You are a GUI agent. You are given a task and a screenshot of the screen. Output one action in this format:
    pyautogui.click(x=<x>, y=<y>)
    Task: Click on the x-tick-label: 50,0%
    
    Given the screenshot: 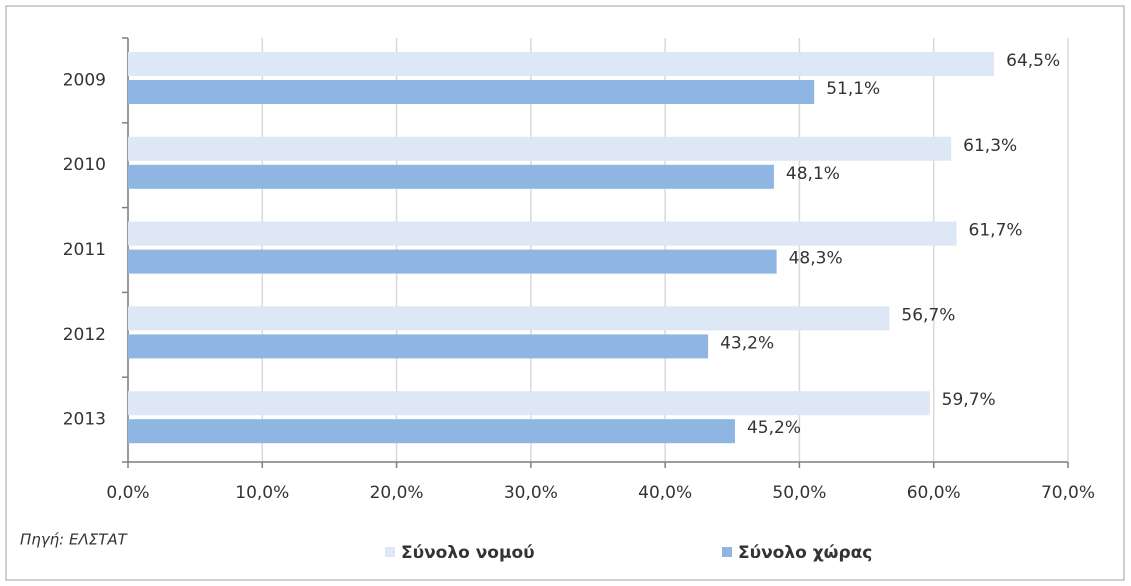 What is the action you would take?
    pyautogui.click(x=799, y=493)
    